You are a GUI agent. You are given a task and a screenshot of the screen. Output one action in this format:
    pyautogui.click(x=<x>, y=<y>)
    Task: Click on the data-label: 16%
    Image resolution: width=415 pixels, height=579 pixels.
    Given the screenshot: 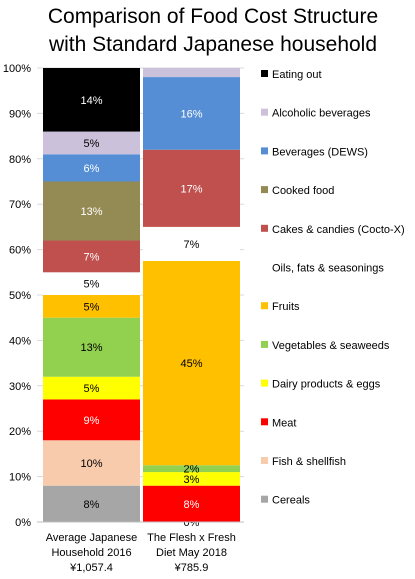 What is the action you would take?
    pyautogui.click(x=191, y=114)
    